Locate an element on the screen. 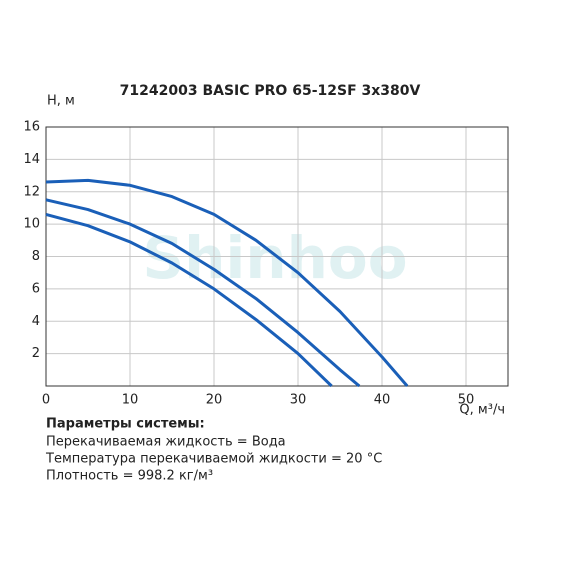 Image resolution: width=570 pixels, height=570 pixels. y-tick-label: 4 is located at coordinates (36, 321).